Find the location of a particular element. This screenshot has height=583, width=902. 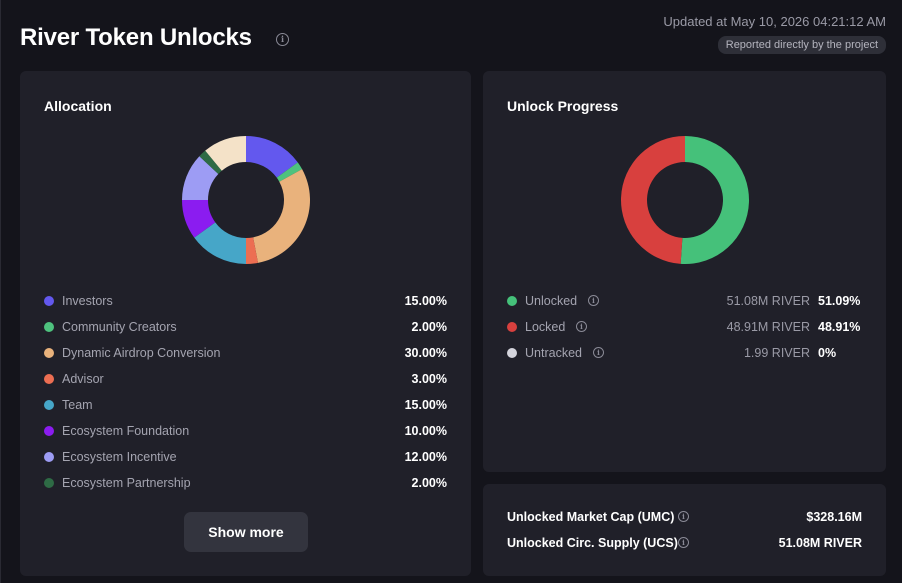

unlock-progress-donut-chart is located at coordinates (685, 200).